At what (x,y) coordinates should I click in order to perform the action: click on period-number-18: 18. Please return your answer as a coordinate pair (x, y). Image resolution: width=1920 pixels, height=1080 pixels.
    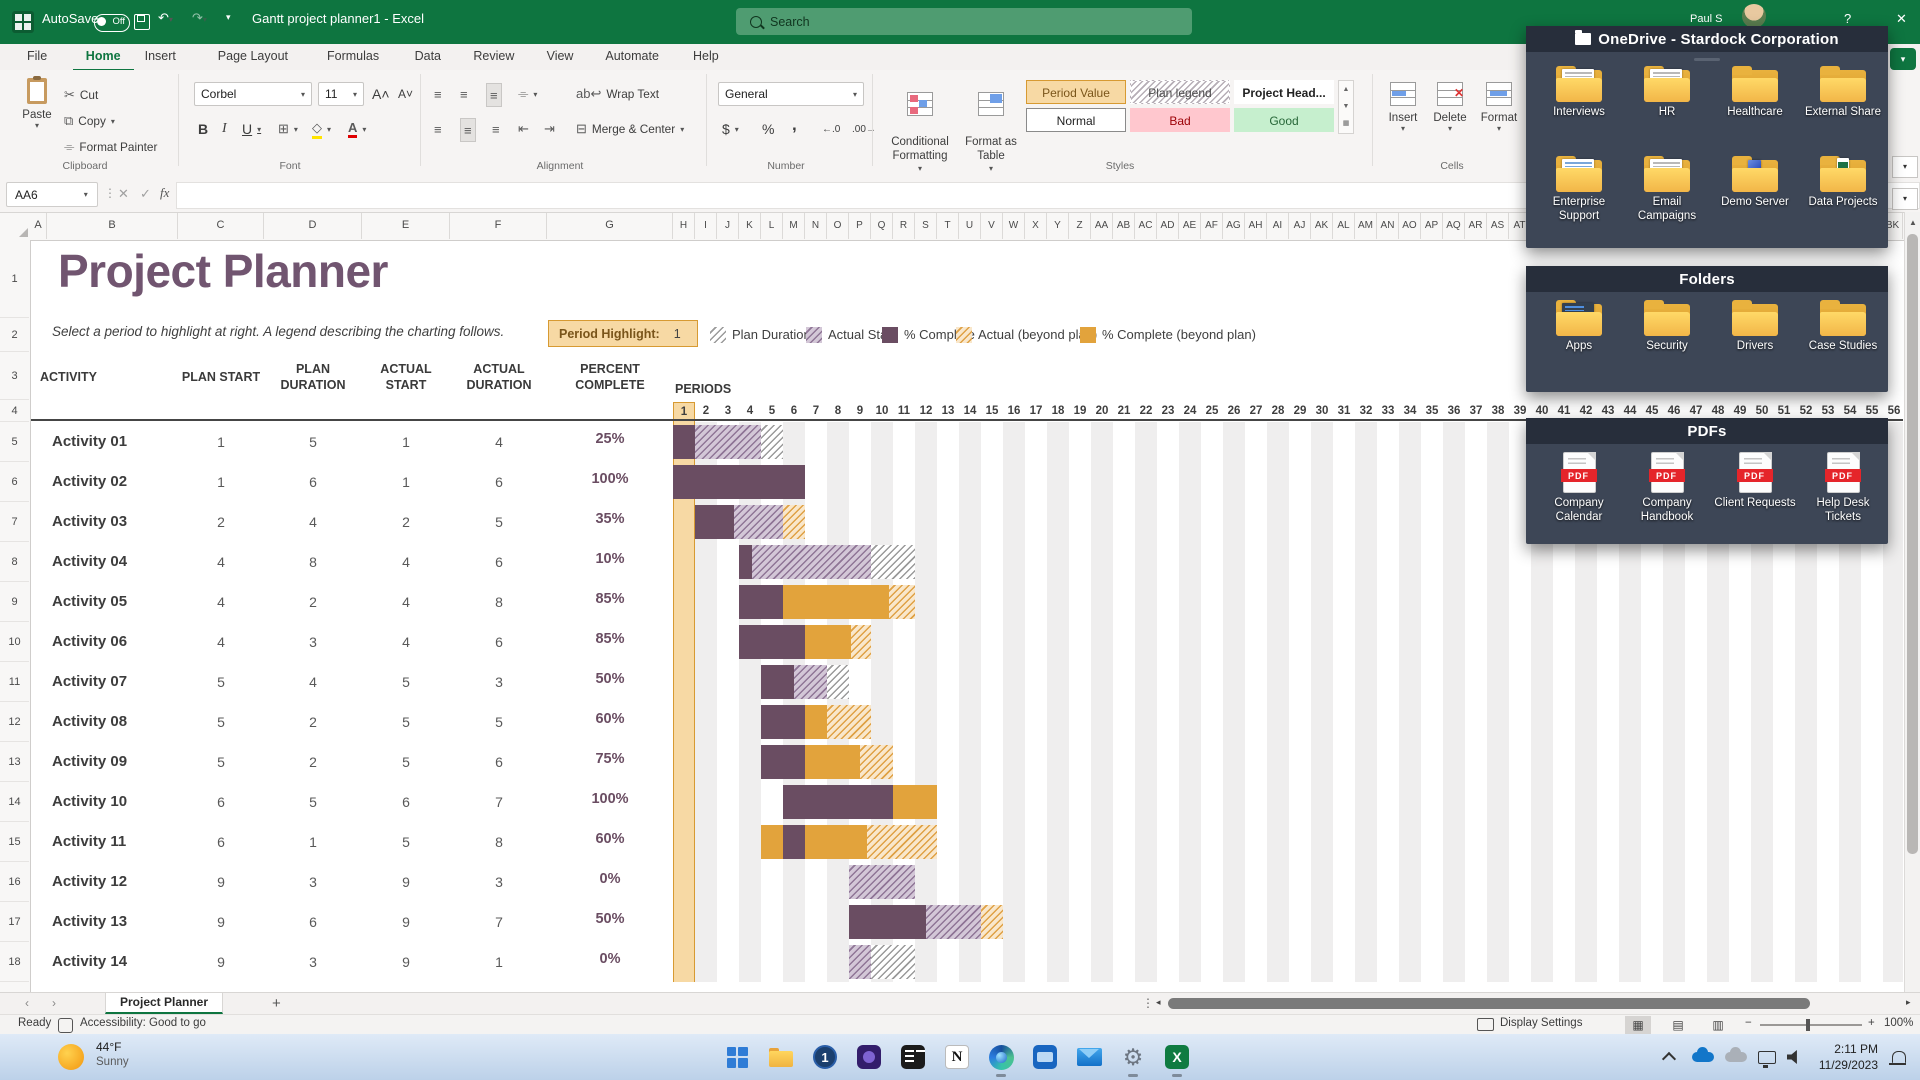
    Looking at the image, I should click on (1058, 411).